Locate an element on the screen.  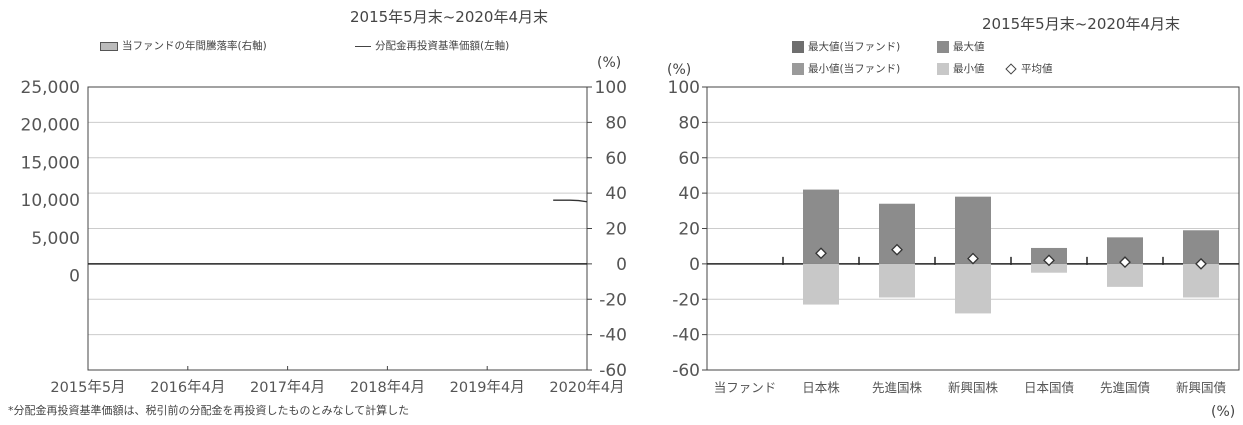
left-legend-bar: 当ファンドの年間騰落率(右軸) is located at coordinates (183, 45).